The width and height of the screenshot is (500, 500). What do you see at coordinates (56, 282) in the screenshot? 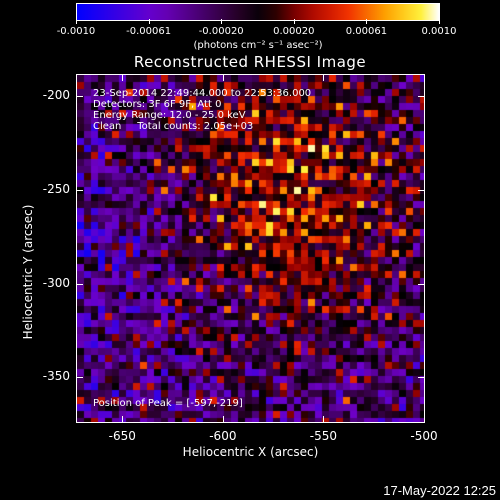
I see `y-axis-tick-label: -300` at bounding box center [56, 282].